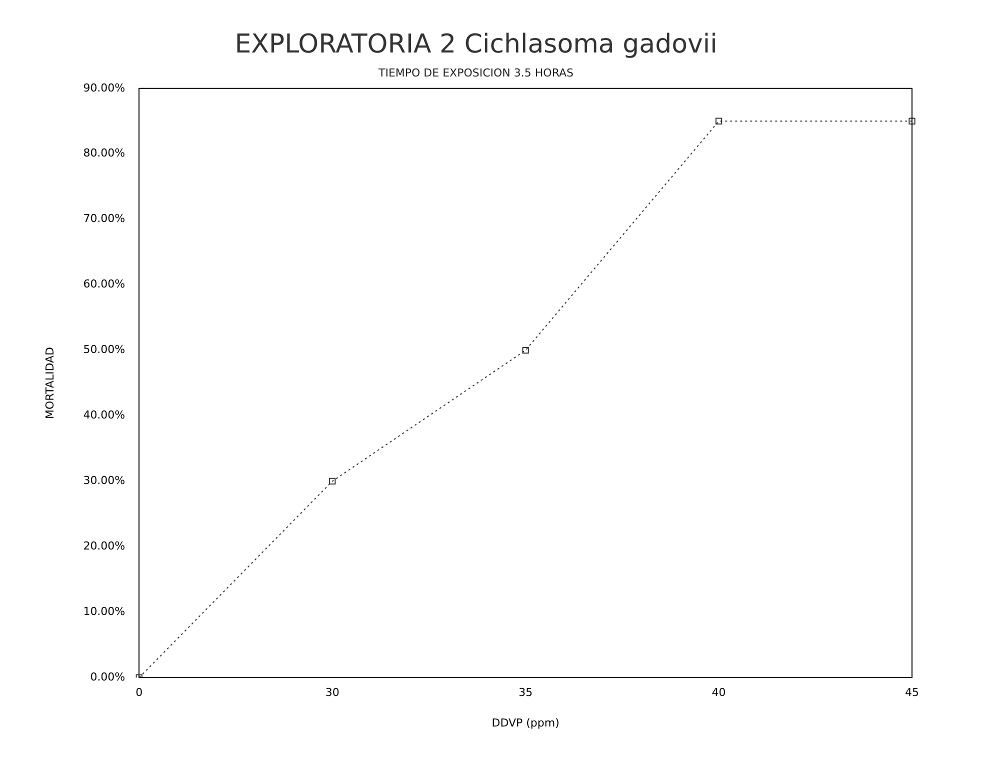 The image size is (982, 774). I want to click on y-tick-label: 40.00%, so click(104, 415).